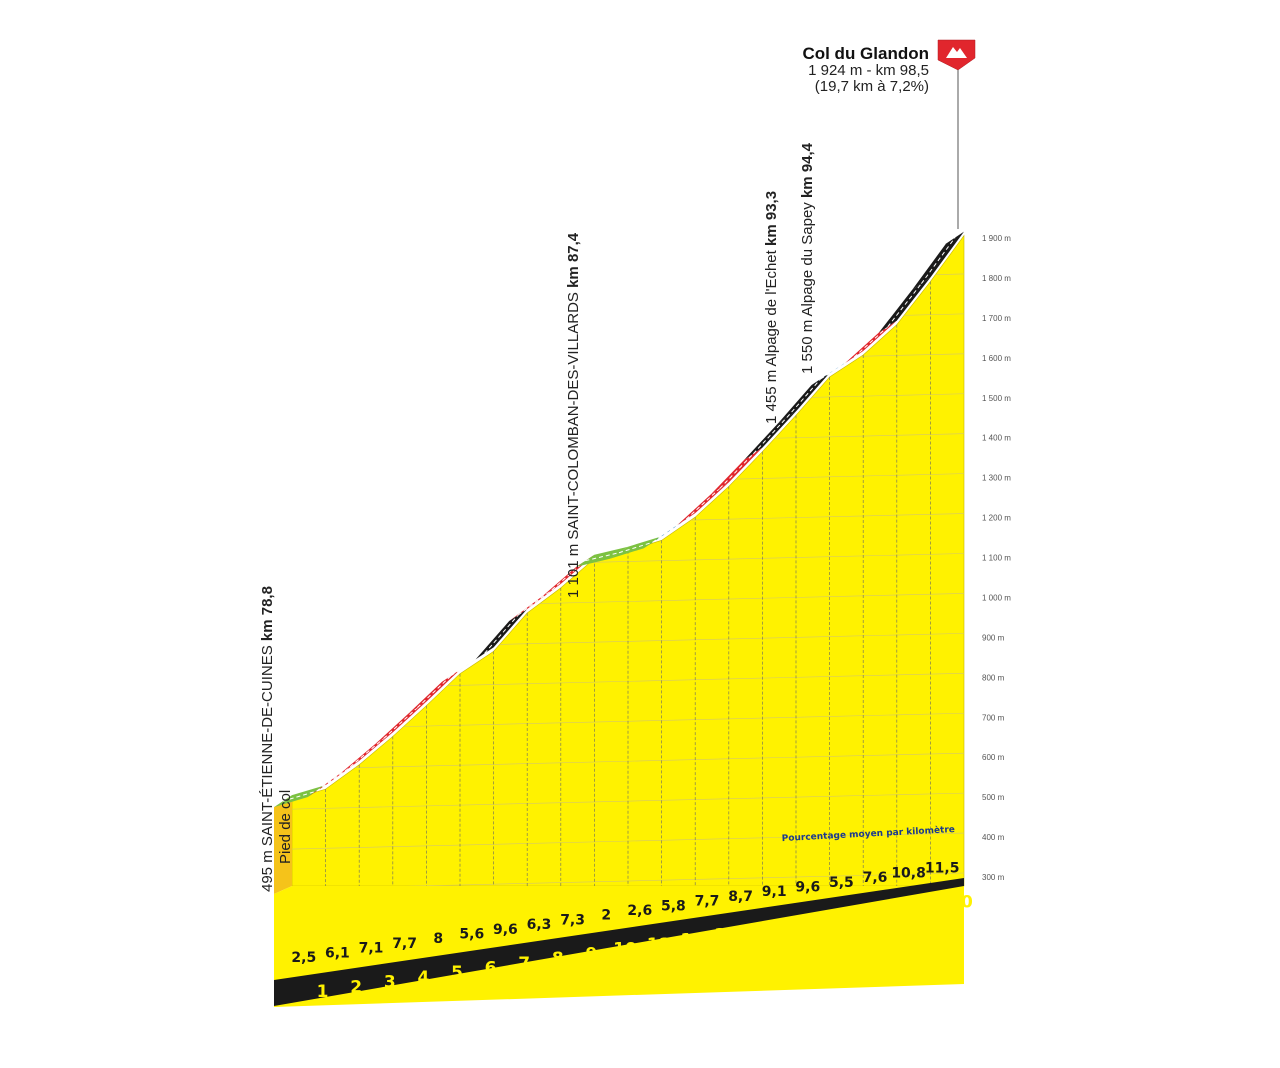  I want to click on percent-label: 6,3, so click(539, 925).